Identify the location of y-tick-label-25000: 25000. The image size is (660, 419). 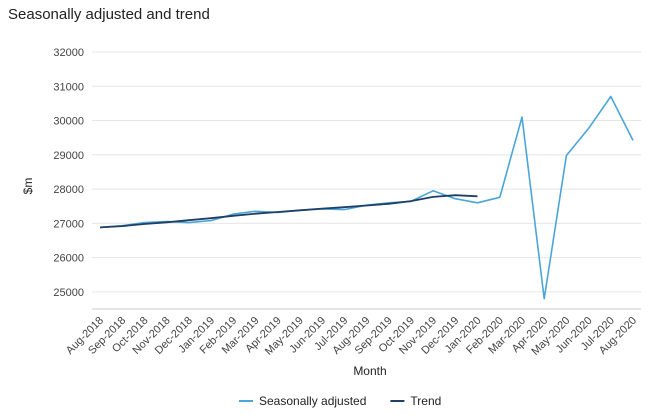
(68, 293).